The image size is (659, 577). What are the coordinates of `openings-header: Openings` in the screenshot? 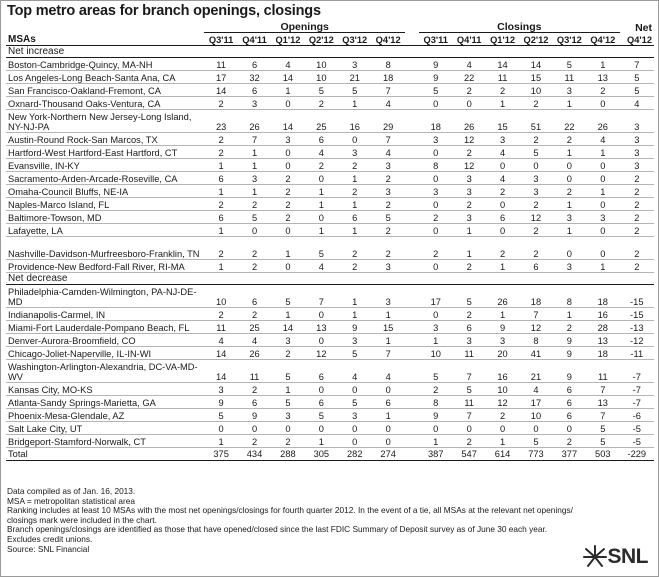 It's located at (304, 26).